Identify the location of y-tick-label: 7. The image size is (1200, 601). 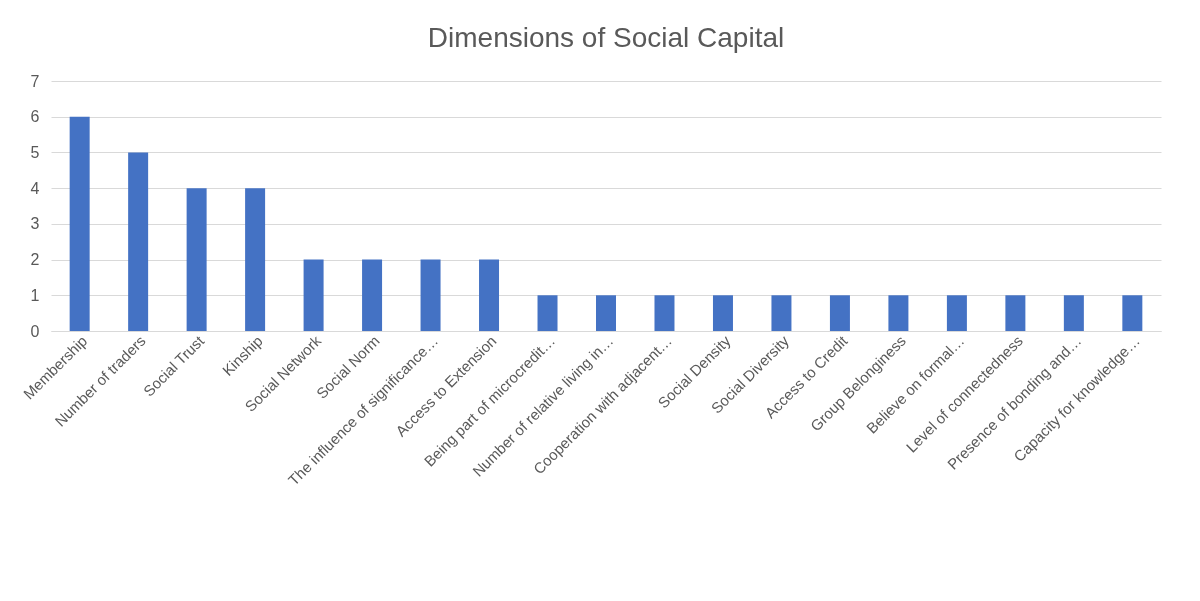
(35, 81).